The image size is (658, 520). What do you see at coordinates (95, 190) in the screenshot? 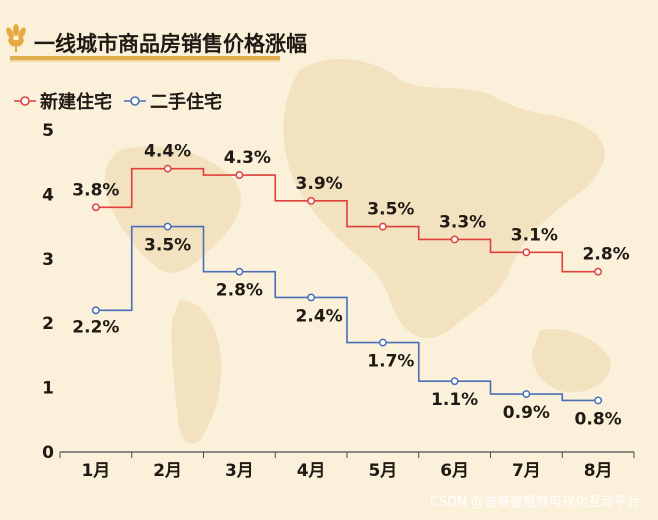
I see `data-label: 3.8%` at bounding box center [95, 190].